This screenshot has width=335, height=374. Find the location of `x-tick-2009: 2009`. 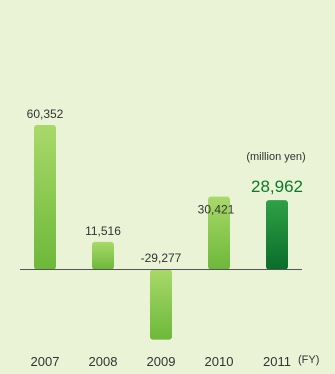

x-tick-2009: 2009 is located at coordinates (161, 361).